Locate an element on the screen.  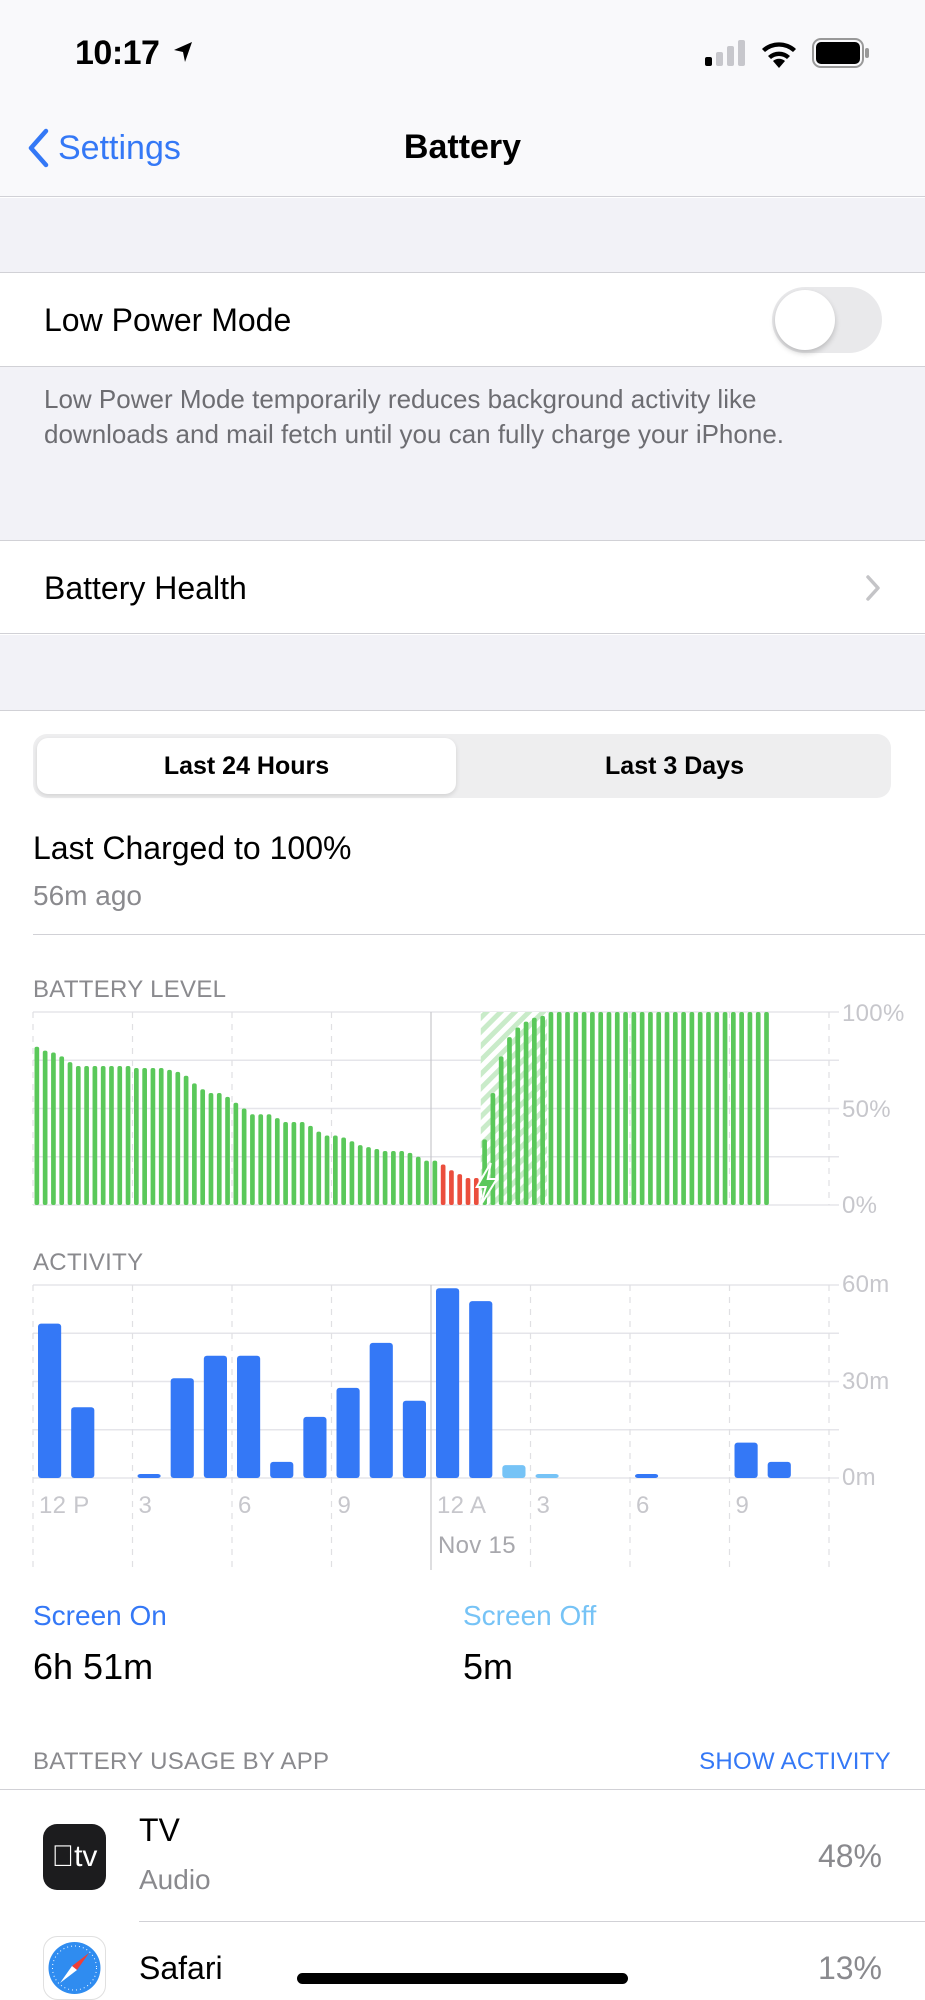
show-activity-button: SHOW ACTIVITY is located at coordinates (795, 1761).